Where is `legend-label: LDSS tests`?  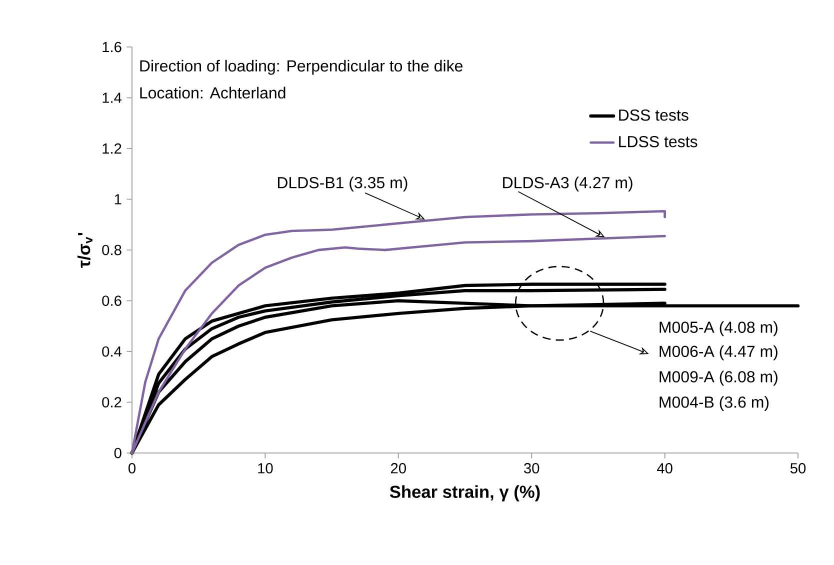 legend-label: LDSS tests is located at coordinates (658, 142).